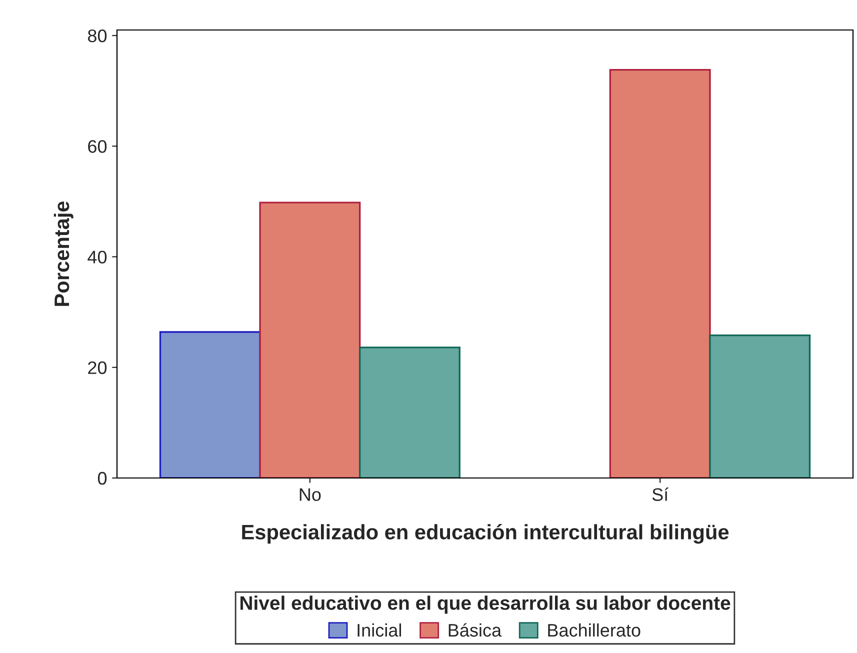 The height and width of the screenshot is (653, 857). I want to click on y-tick-label: 40, so click(97, 257).